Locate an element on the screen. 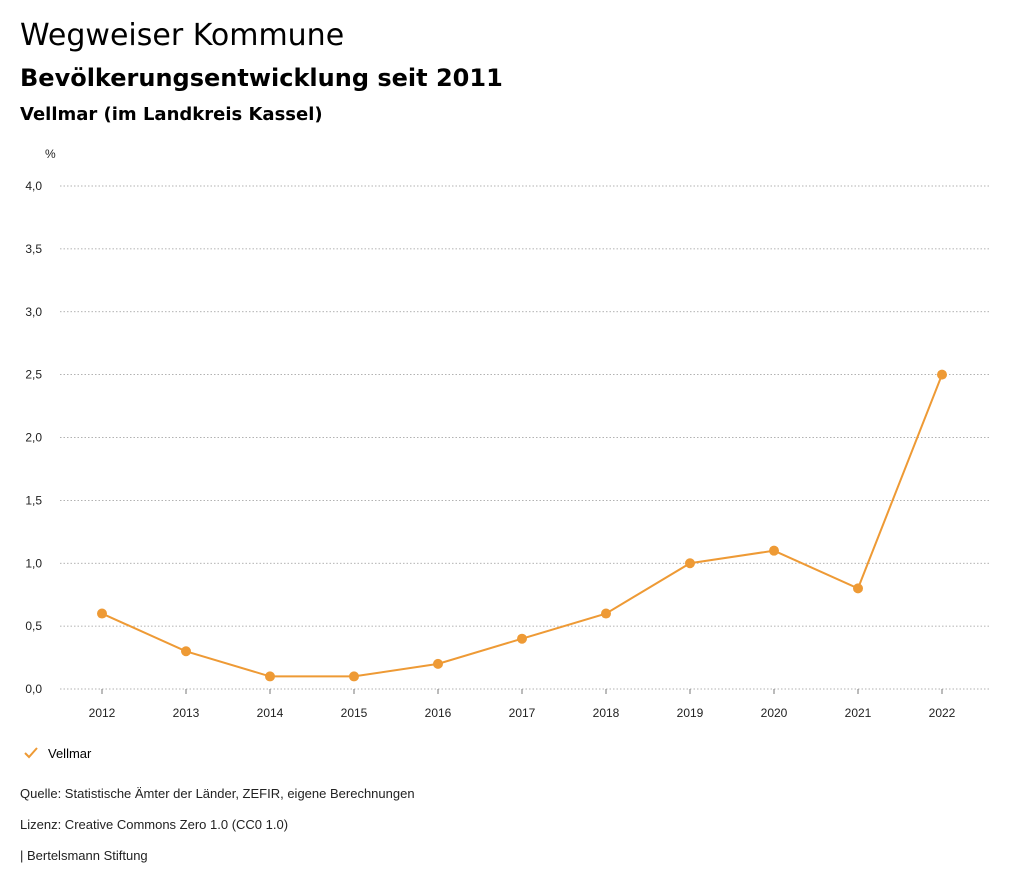 The image size is (1024, 888). y-tick-label: 0,5 is located at coordinates (33, 626).